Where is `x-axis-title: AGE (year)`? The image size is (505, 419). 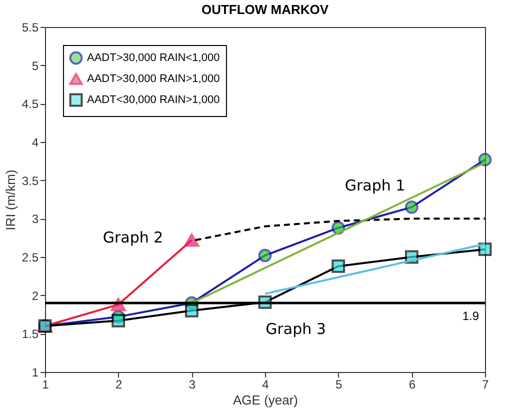
x-axis-title: AGE (year) is located at coordinates (265, 400).